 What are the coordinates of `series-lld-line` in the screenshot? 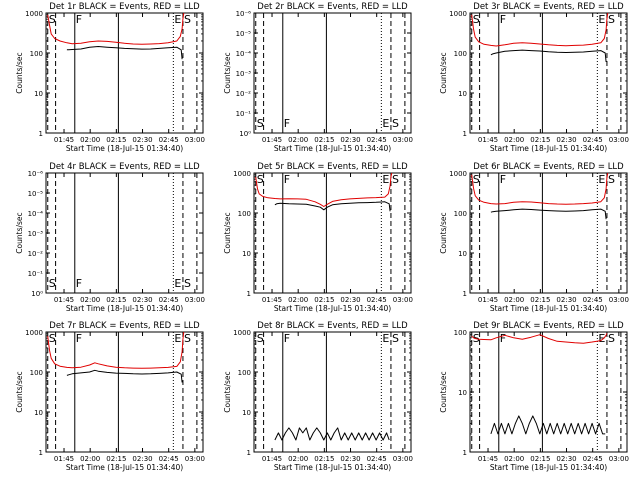 It's located at (116, 350).